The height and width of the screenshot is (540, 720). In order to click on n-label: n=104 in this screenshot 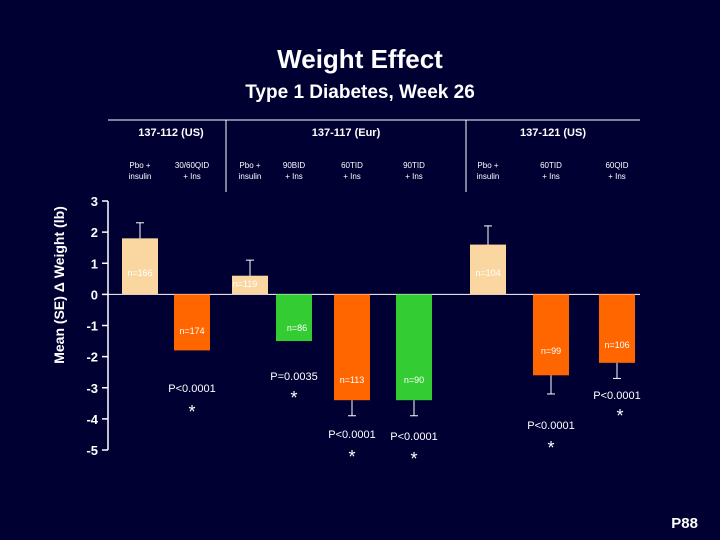, I will do `click(487, 273)`.